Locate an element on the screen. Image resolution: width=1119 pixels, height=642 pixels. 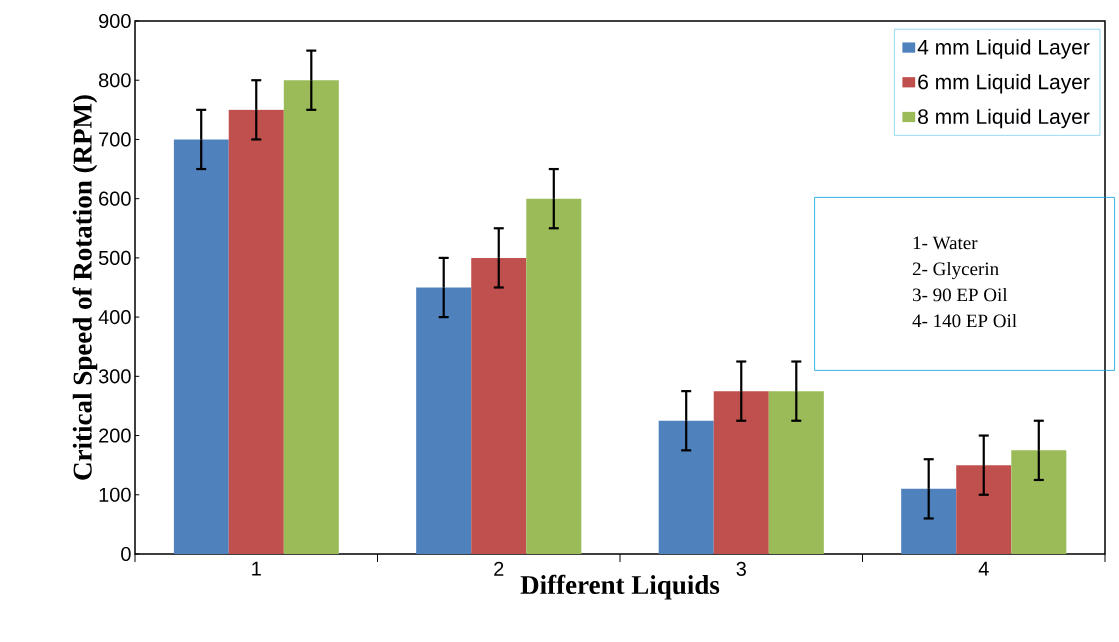
y-tick-label: 700 is located at coordinates (115, 139).